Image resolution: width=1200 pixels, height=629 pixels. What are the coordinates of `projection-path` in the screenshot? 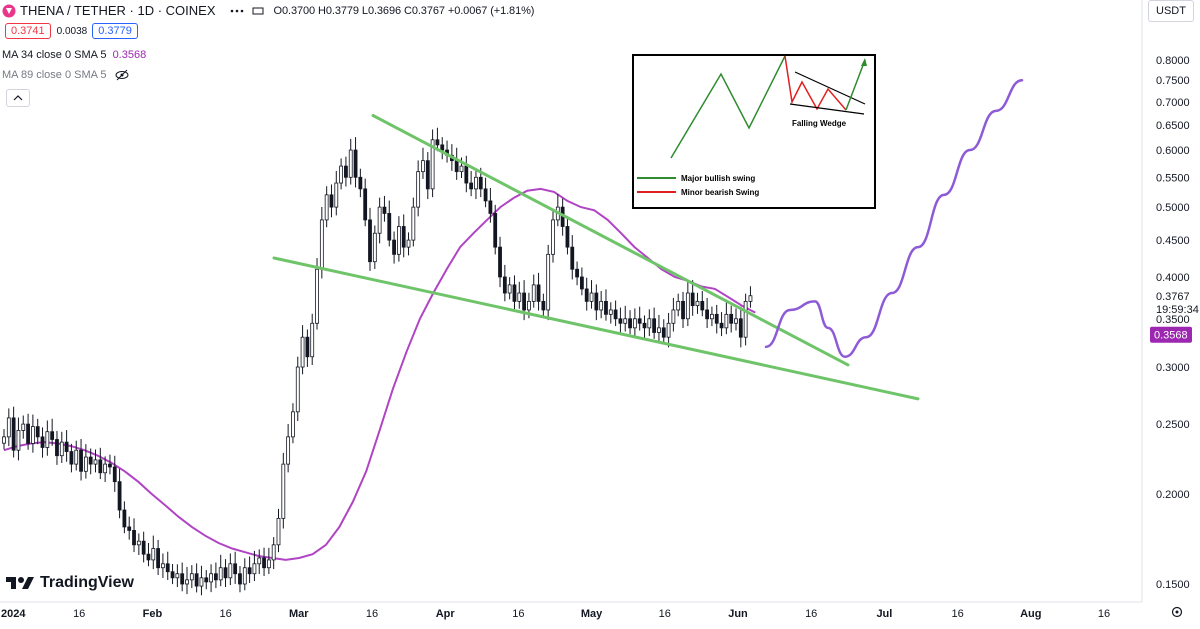 It's located at (894, 218).